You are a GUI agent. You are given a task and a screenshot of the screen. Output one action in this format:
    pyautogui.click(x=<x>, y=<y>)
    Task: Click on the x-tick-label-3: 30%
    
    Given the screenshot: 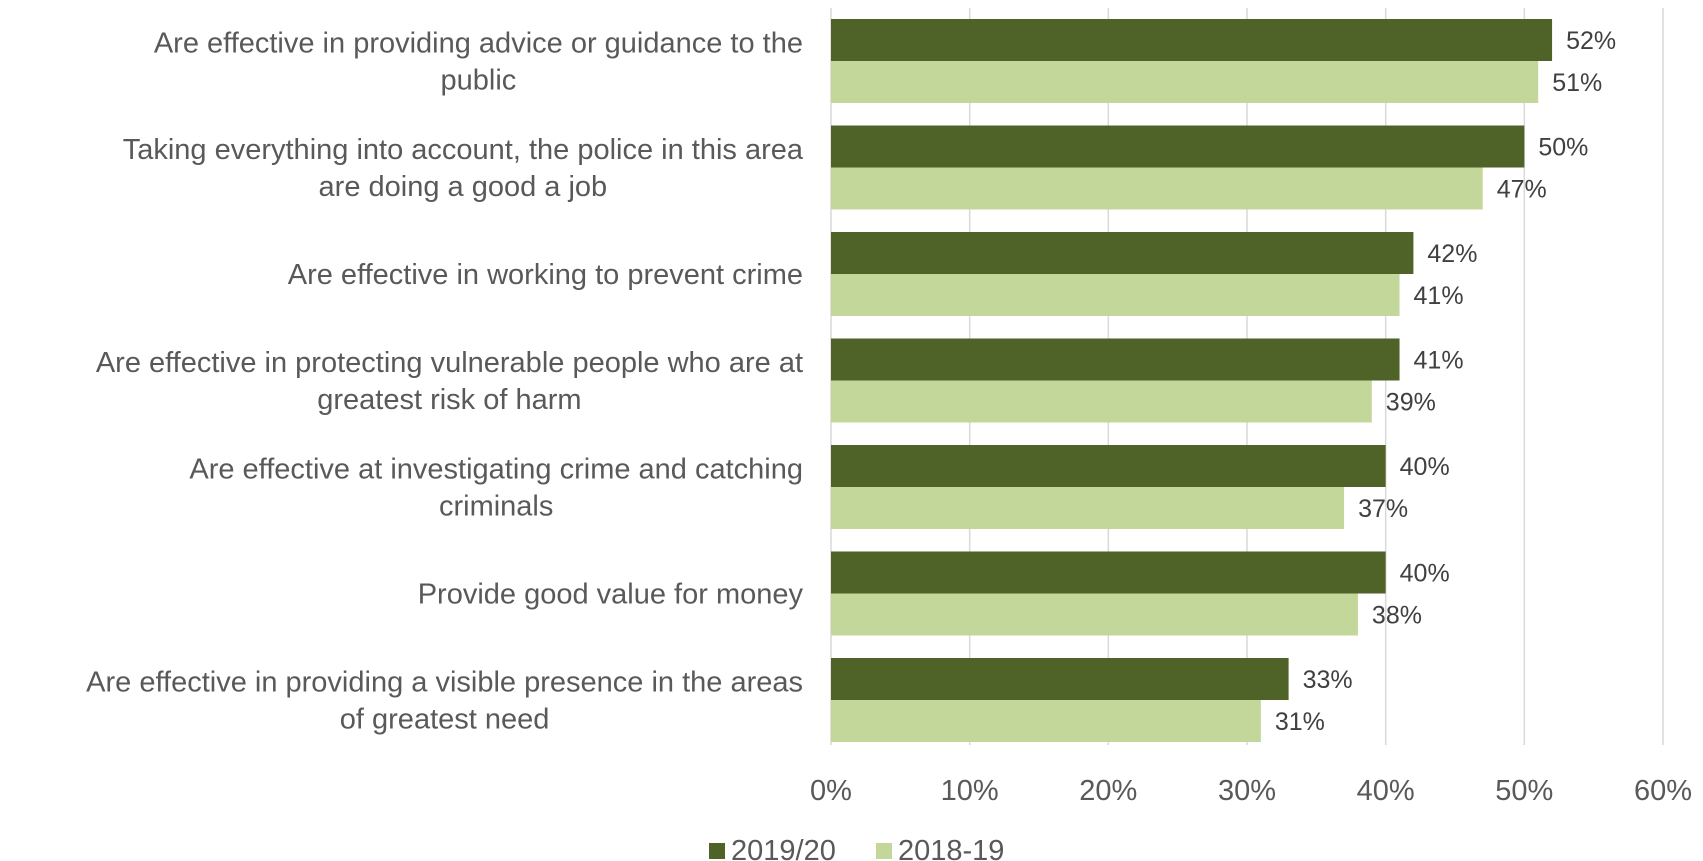 What is the action you would take?
    pyautogui.click(x=1247, y=791)
    